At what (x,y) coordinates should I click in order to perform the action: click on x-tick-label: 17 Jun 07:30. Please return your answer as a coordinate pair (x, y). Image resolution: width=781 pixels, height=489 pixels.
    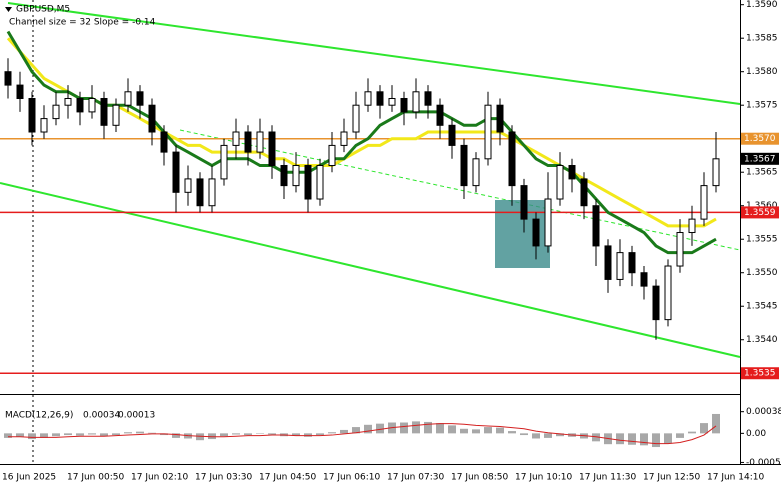
    Looking at the image, I should click on (415, 478).